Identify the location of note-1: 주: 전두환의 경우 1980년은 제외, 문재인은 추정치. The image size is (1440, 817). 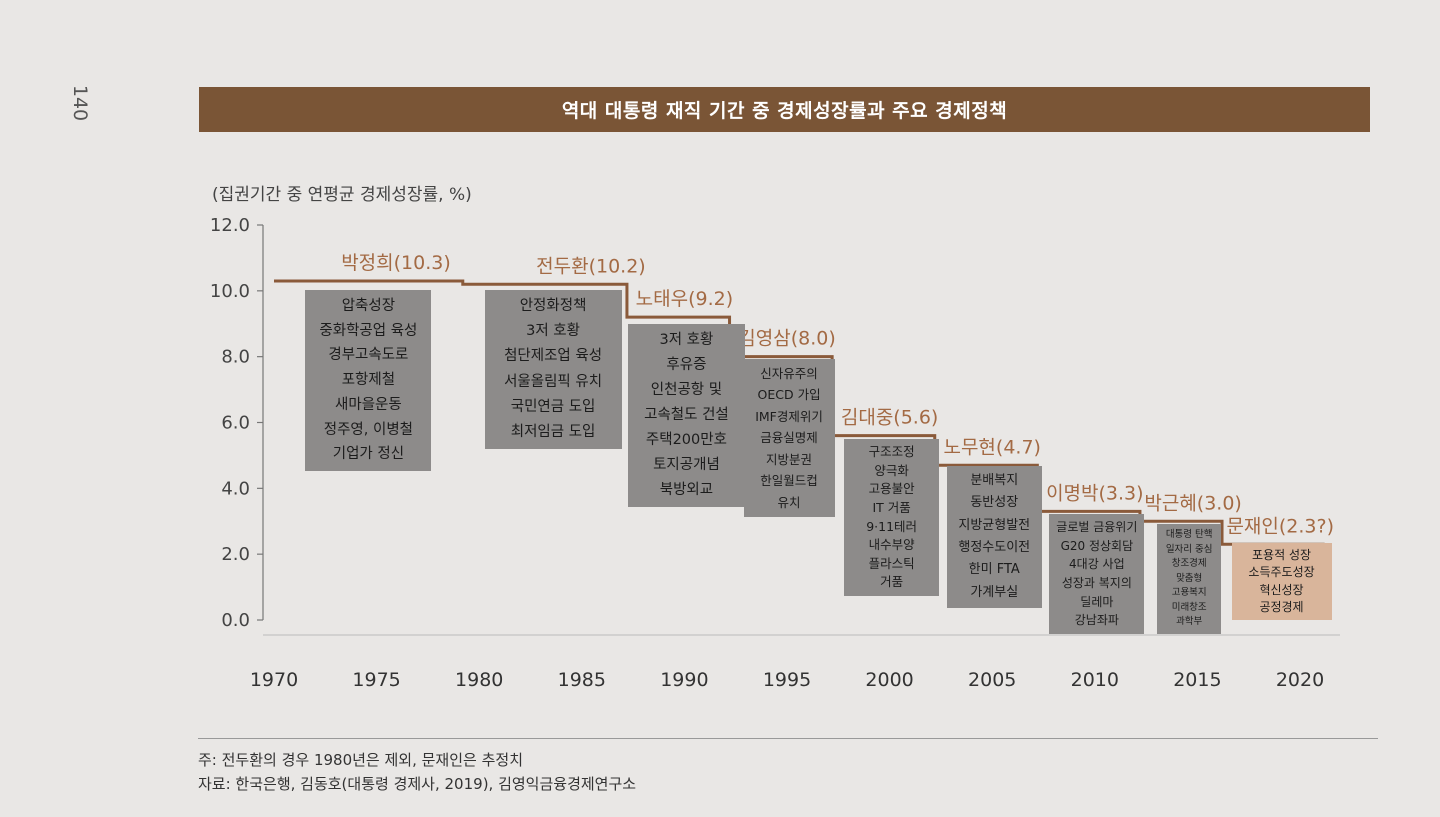
(361, 760).